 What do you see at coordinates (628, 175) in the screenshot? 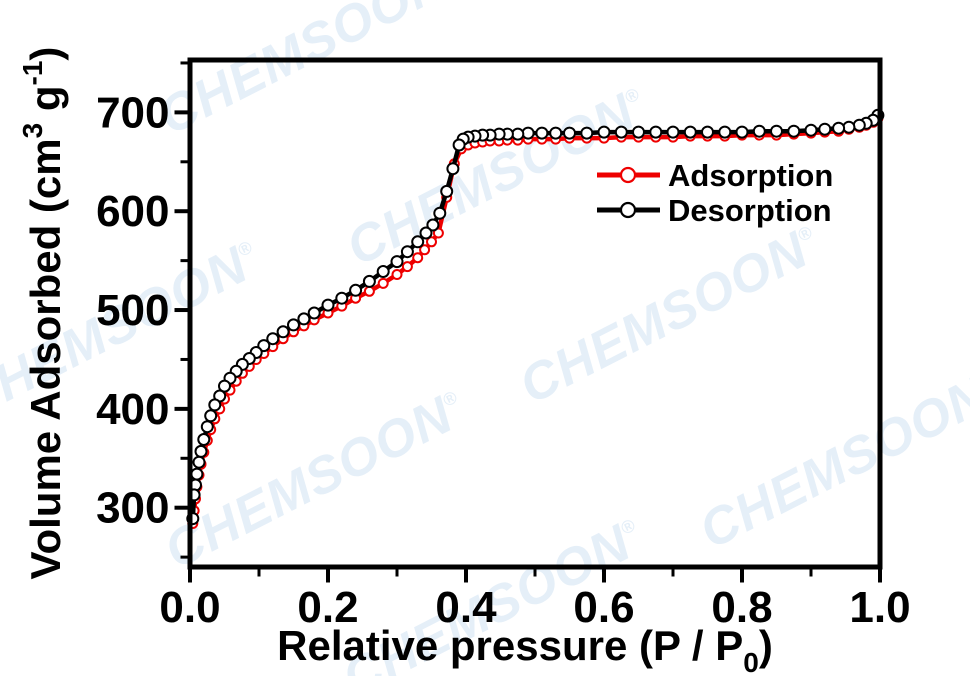
I see `legend-marker-adsorption` at bounding box center [628, 175].